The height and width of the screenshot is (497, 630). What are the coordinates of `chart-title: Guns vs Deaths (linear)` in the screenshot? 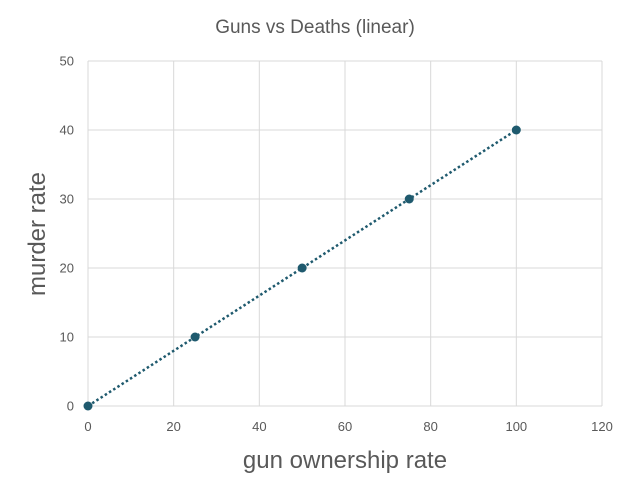 It's located at (315, 27).